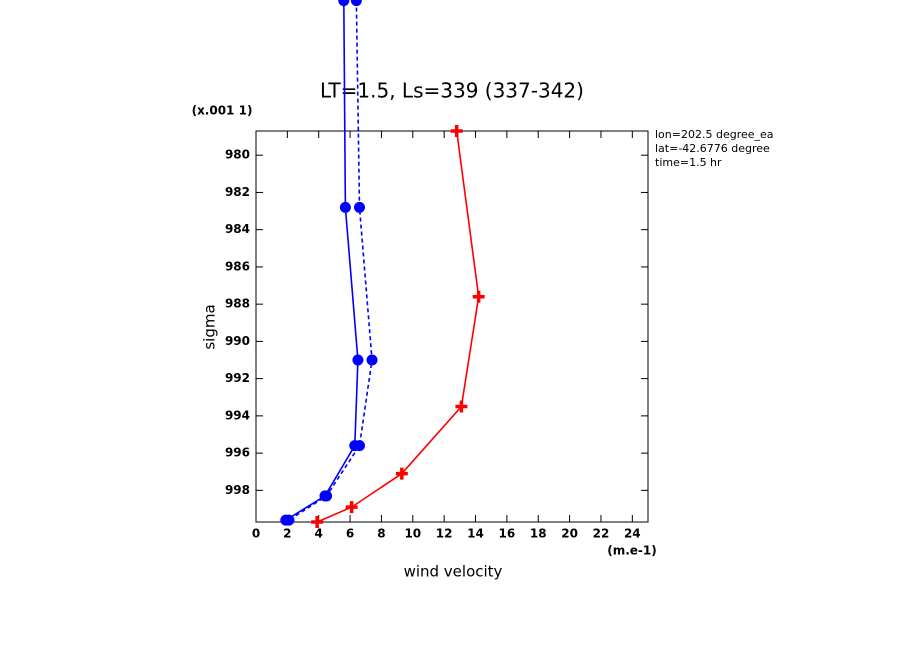 This screenshot has height=654, width=904. What do you see at coordinates (237, 490) in the screenshot?
I see `y-tick-label: 998` at bounding box center [237, 490].